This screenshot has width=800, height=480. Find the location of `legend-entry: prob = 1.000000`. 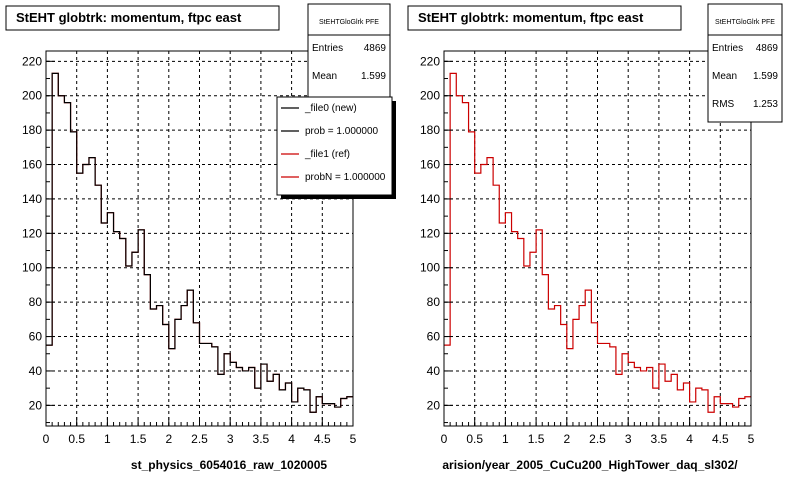

legend-entry: prob = 1.000000 is located at coordinates (342, 131).